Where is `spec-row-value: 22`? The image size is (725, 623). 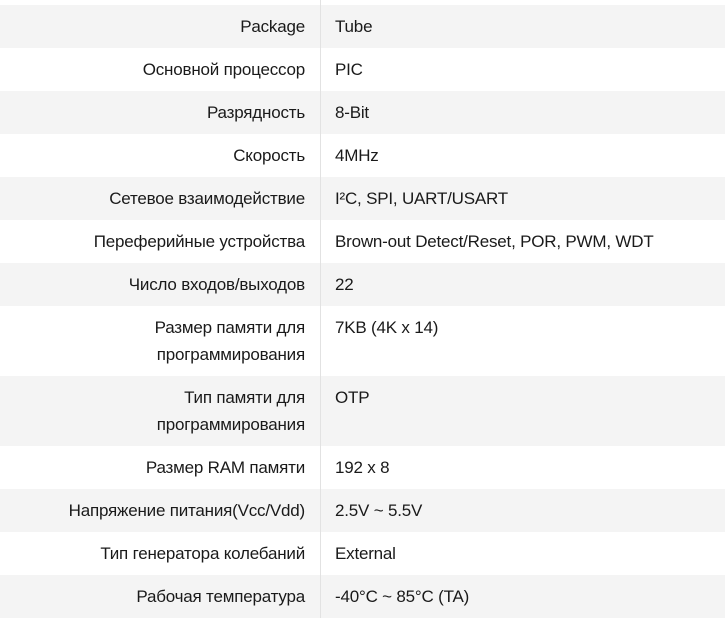 spec-row-value: 22 is located at coordinates (344, 284).